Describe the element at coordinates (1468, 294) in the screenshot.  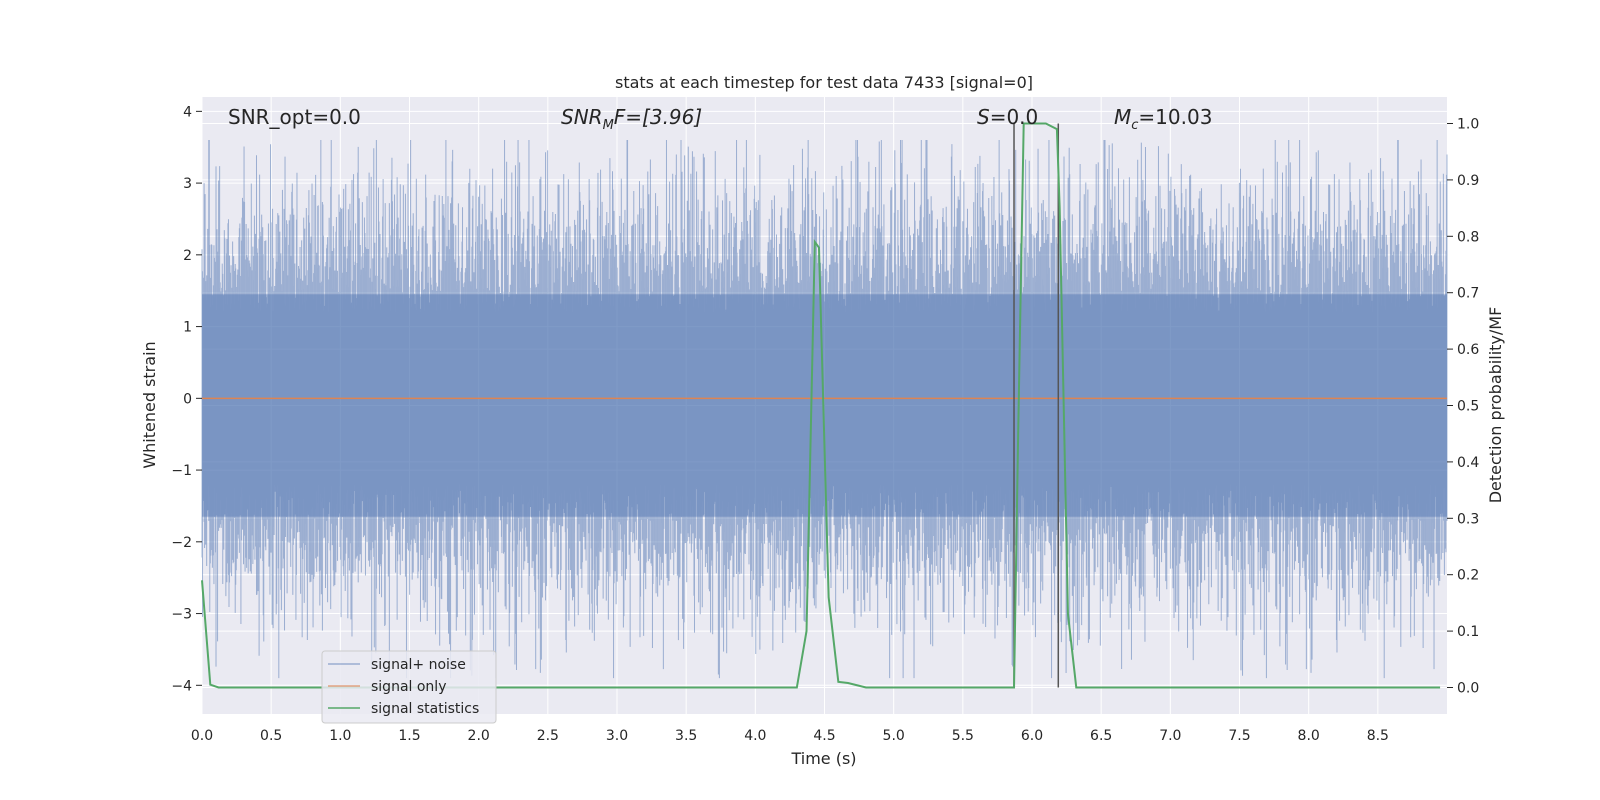
I see `y-right-tick-label: 0.7` at that location.